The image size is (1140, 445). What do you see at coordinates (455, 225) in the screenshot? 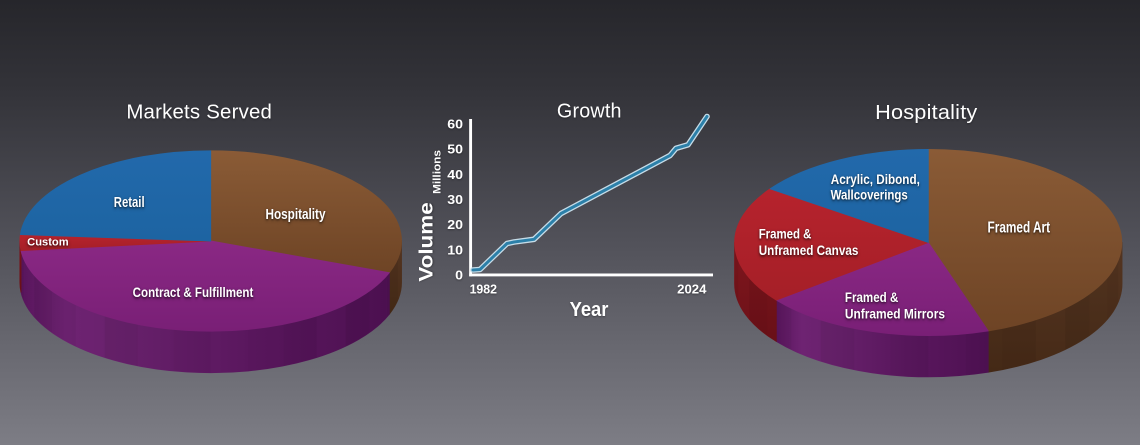
I see `svg-text: 20` at bounding box center [455, 225].